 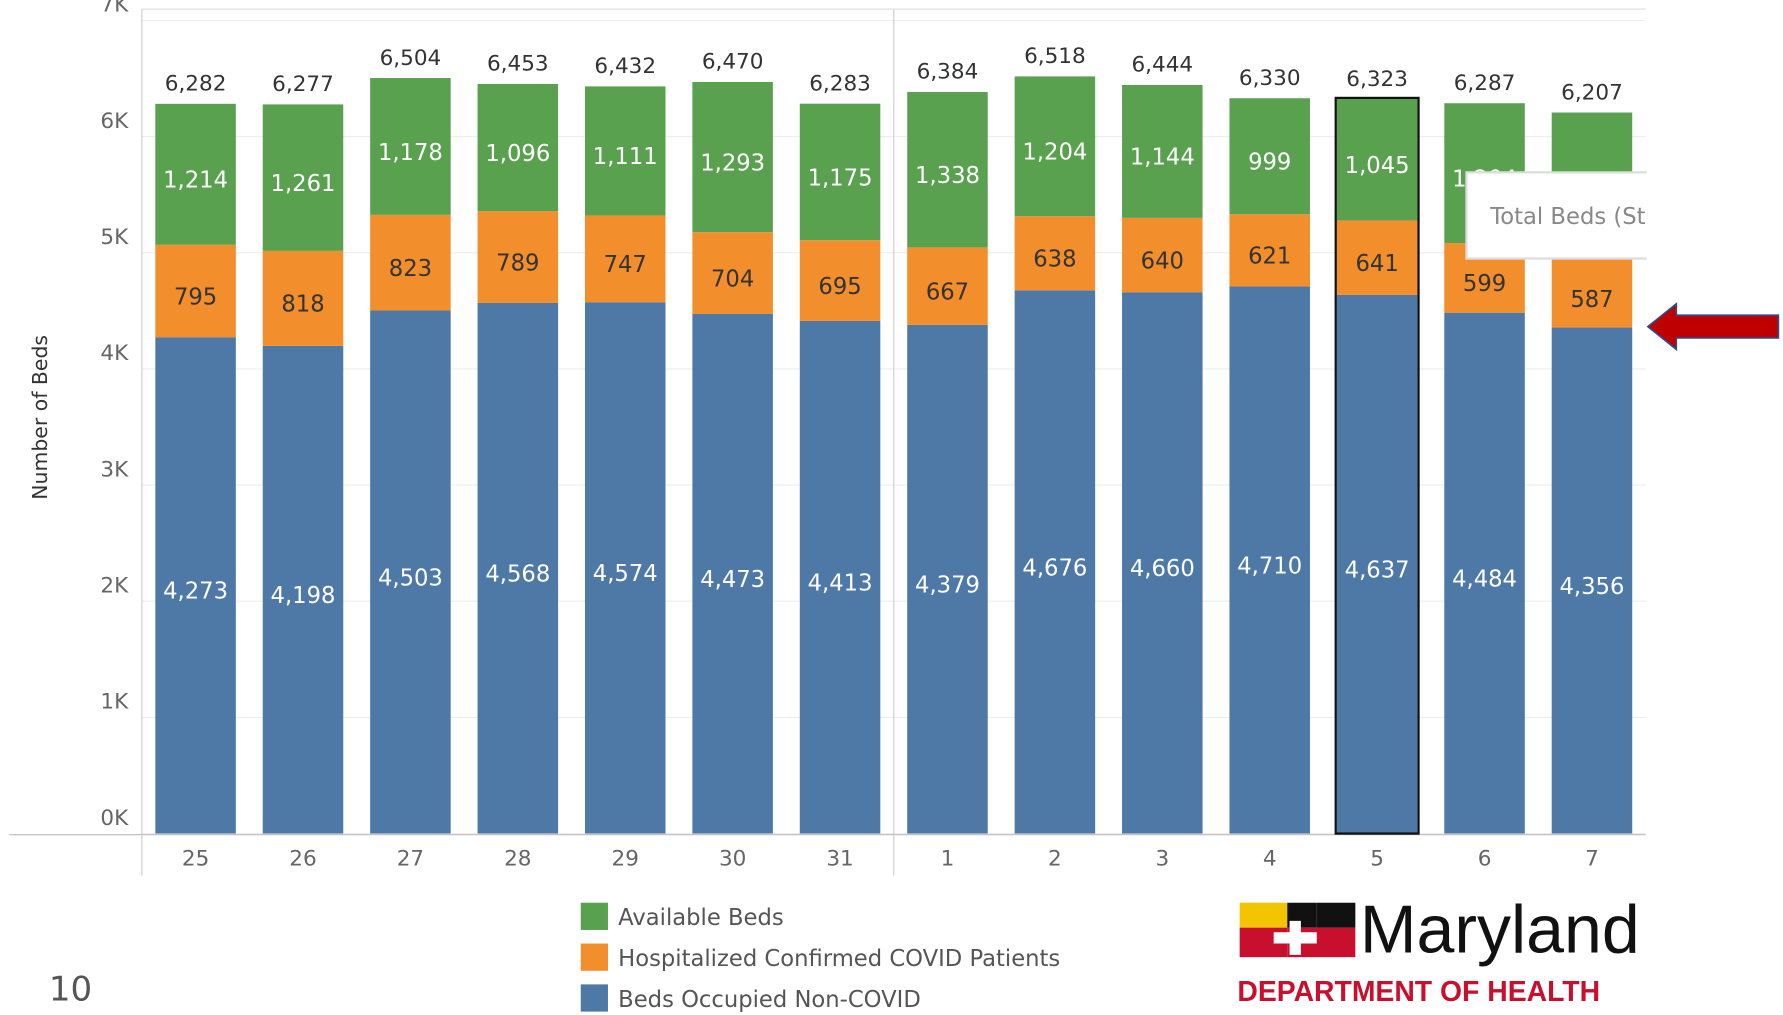 What do you see at coordinates (303, 184) in the screenshot?
I see `data-label: 1,261` at bounding box center [303, 184].